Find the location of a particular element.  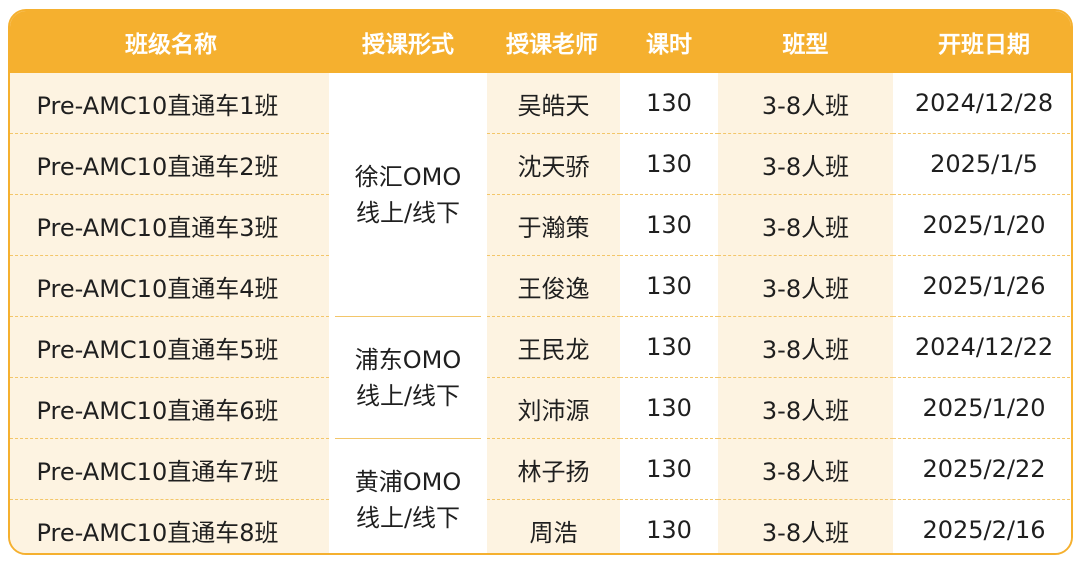

start-date-cell: 2024/12/28 is located at coordinates (982, 103).